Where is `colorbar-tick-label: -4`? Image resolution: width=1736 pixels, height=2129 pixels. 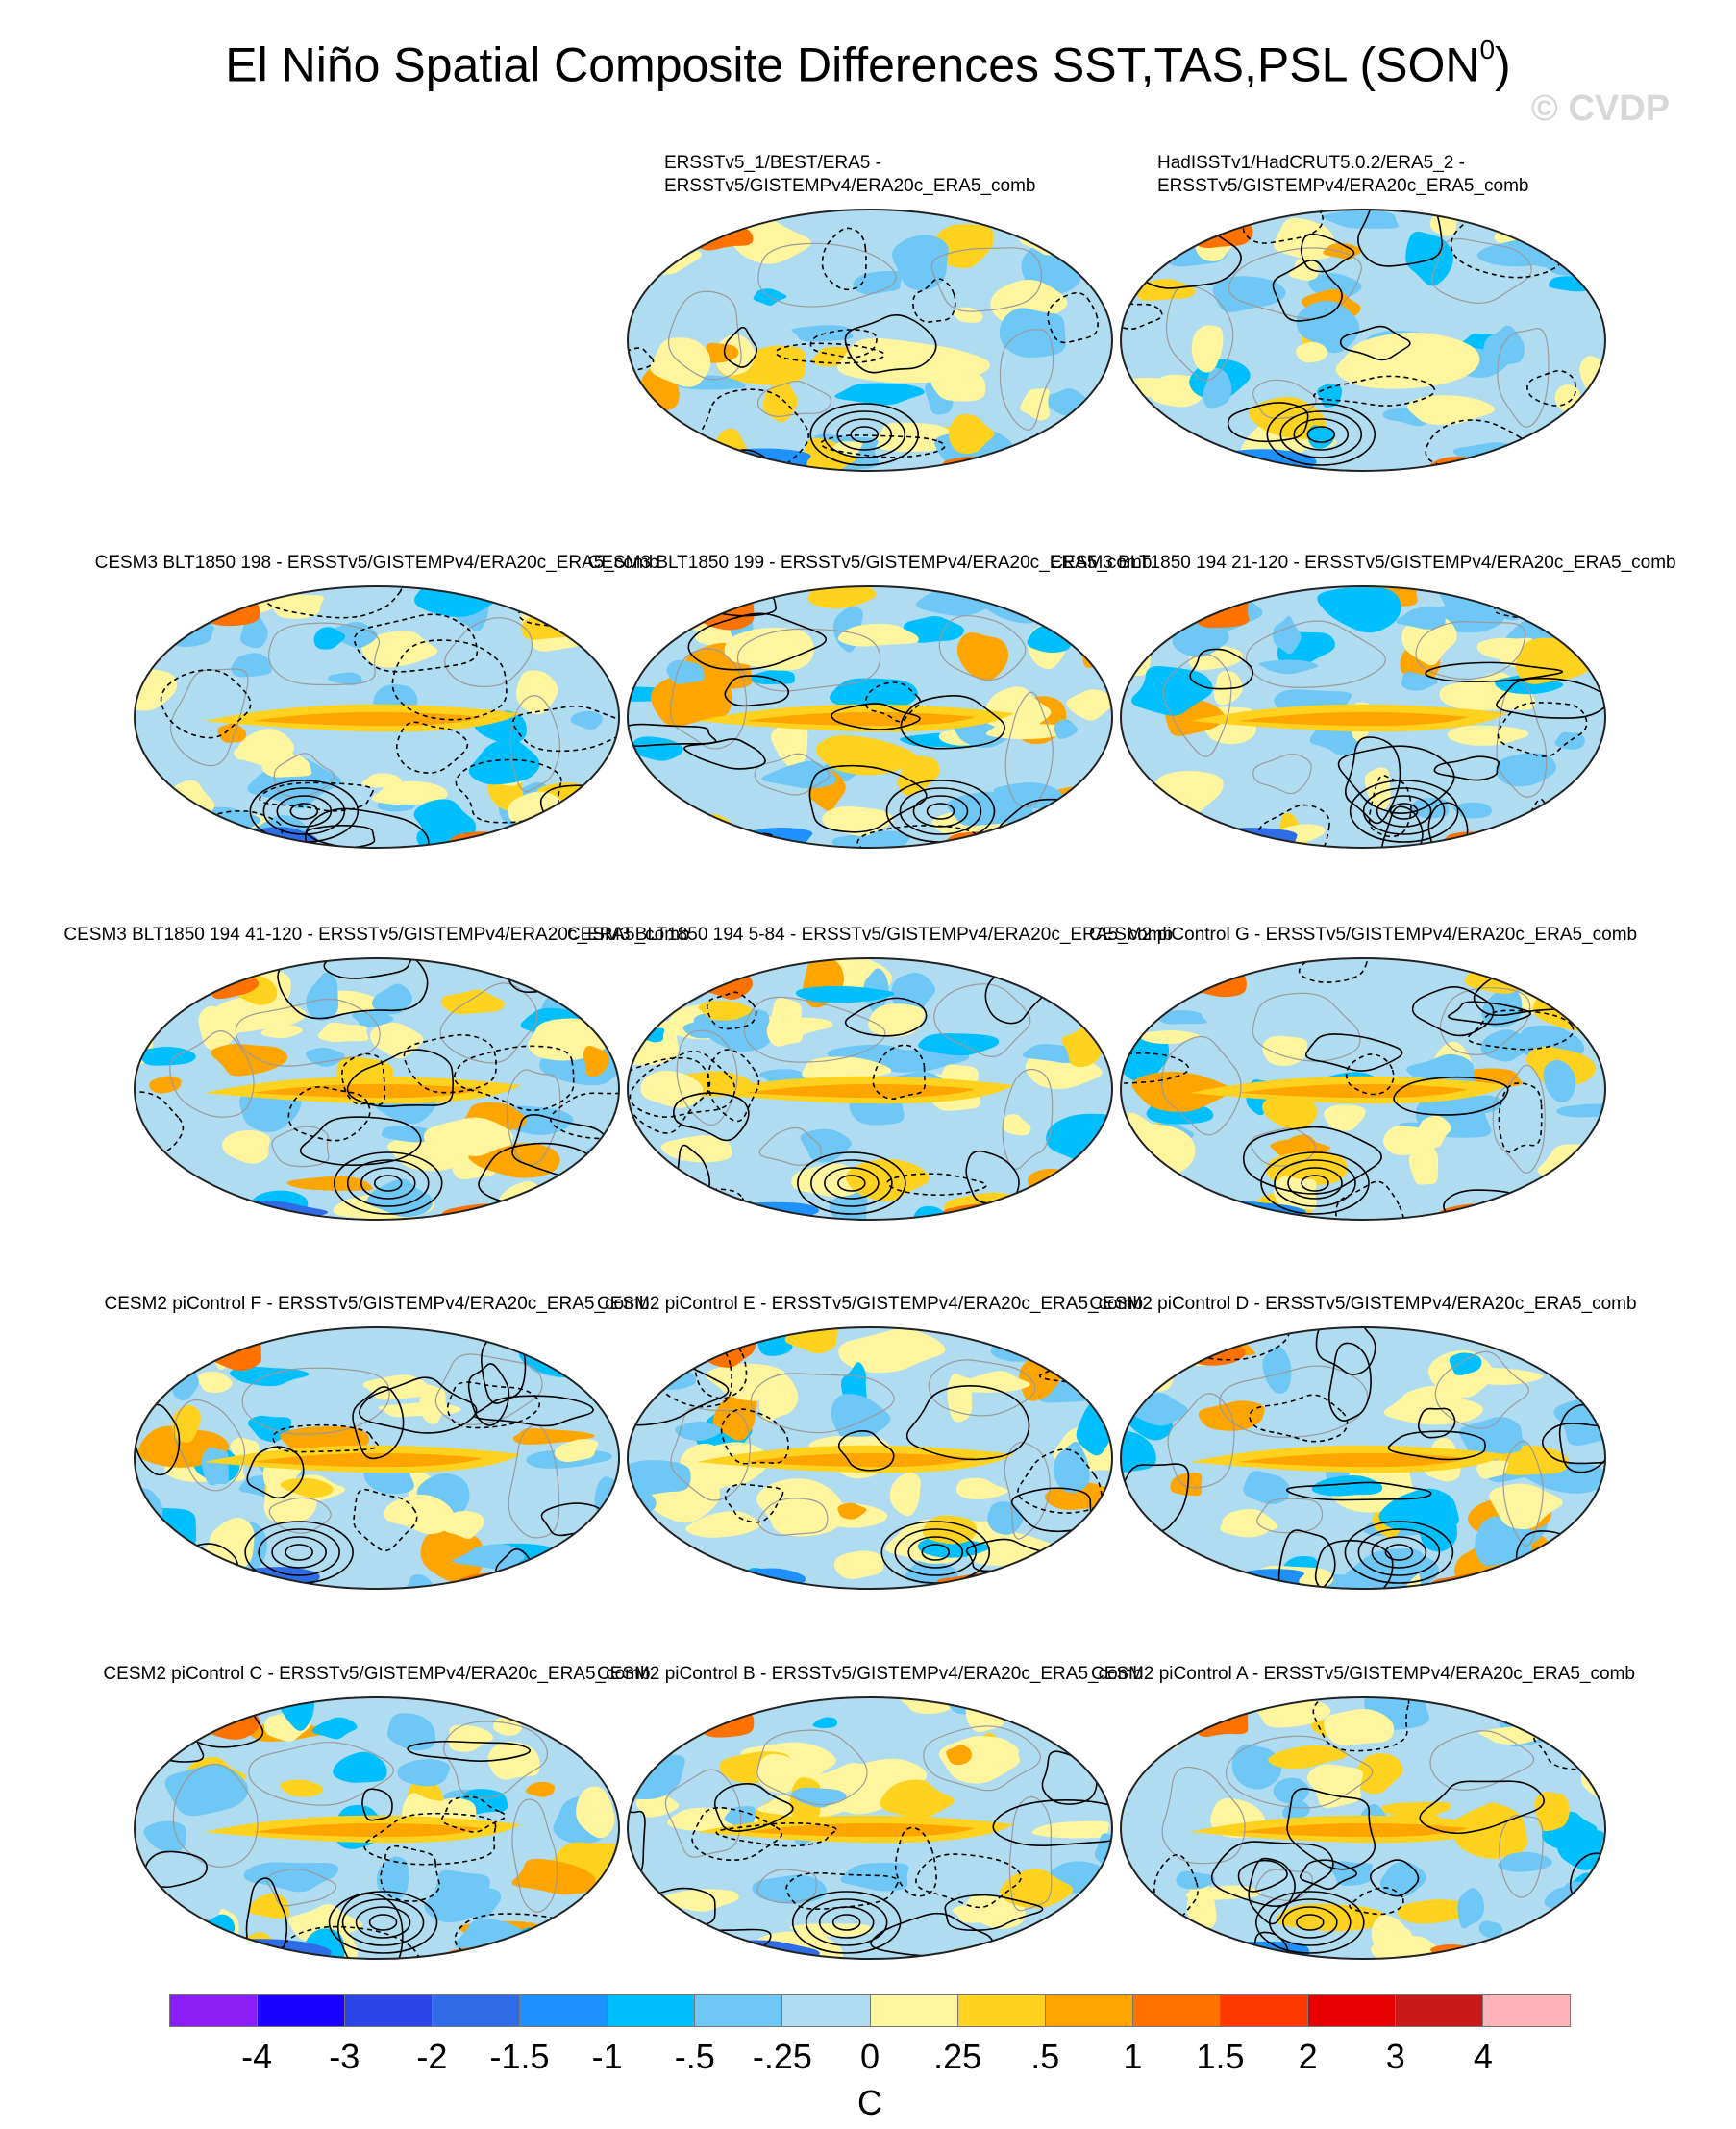 colorbar-tick-label: -4 is located at coordinates (257, 2056).